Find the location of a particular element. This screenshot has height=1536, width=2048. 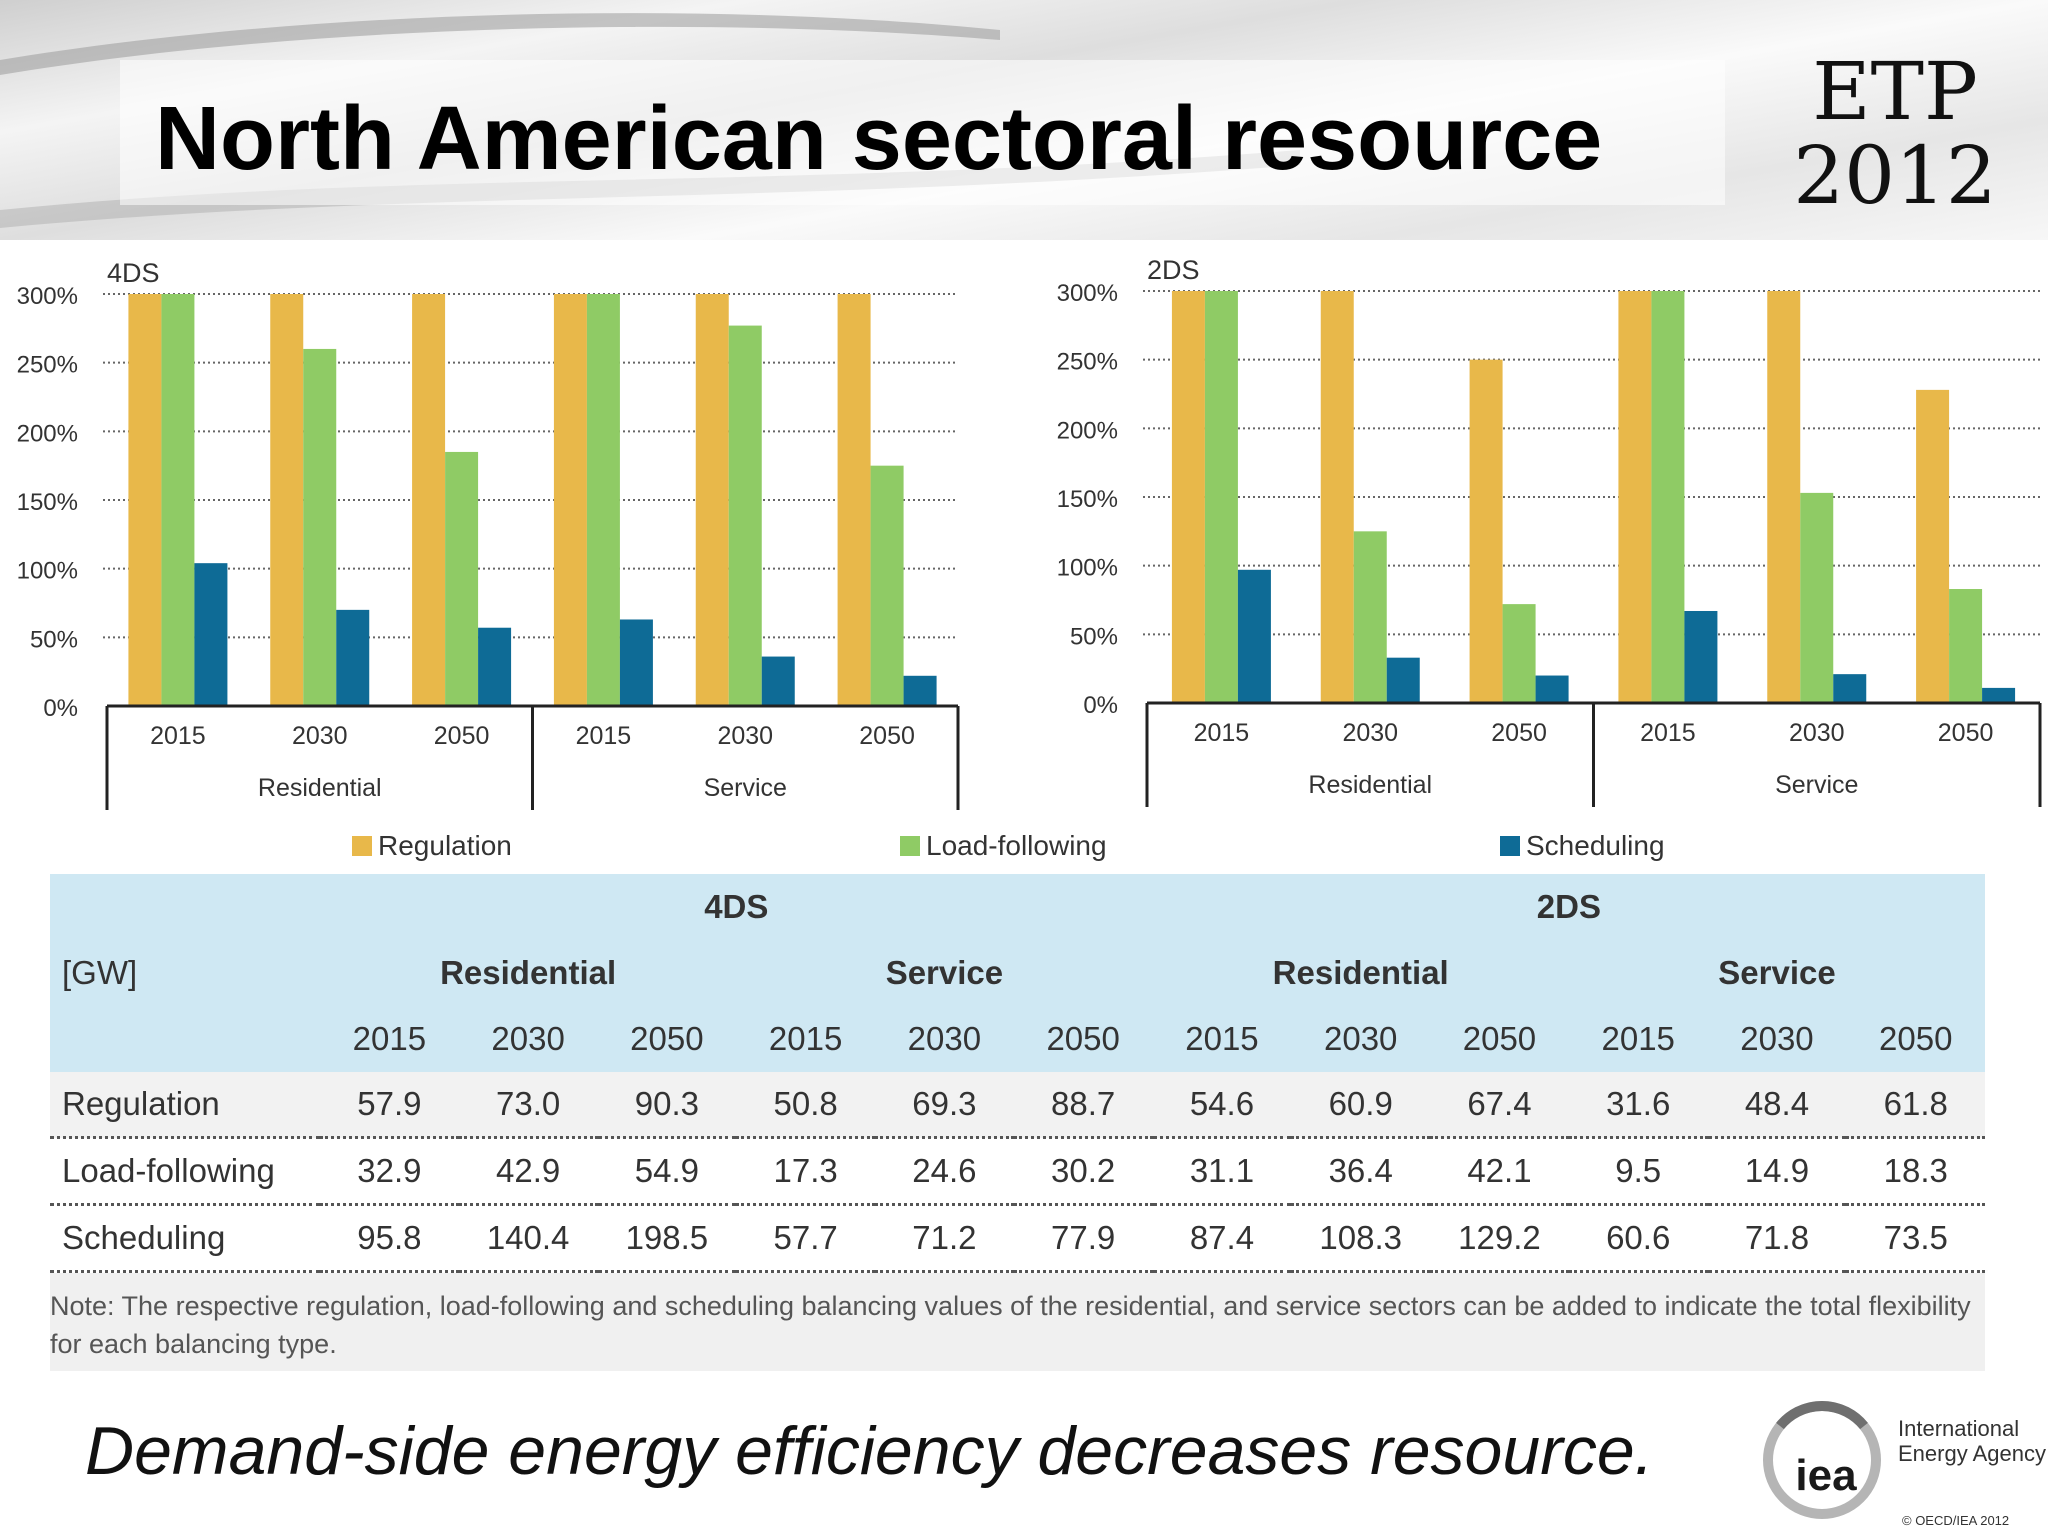

etp-logo-line1: ETP is located at coordinates (1895, 91).